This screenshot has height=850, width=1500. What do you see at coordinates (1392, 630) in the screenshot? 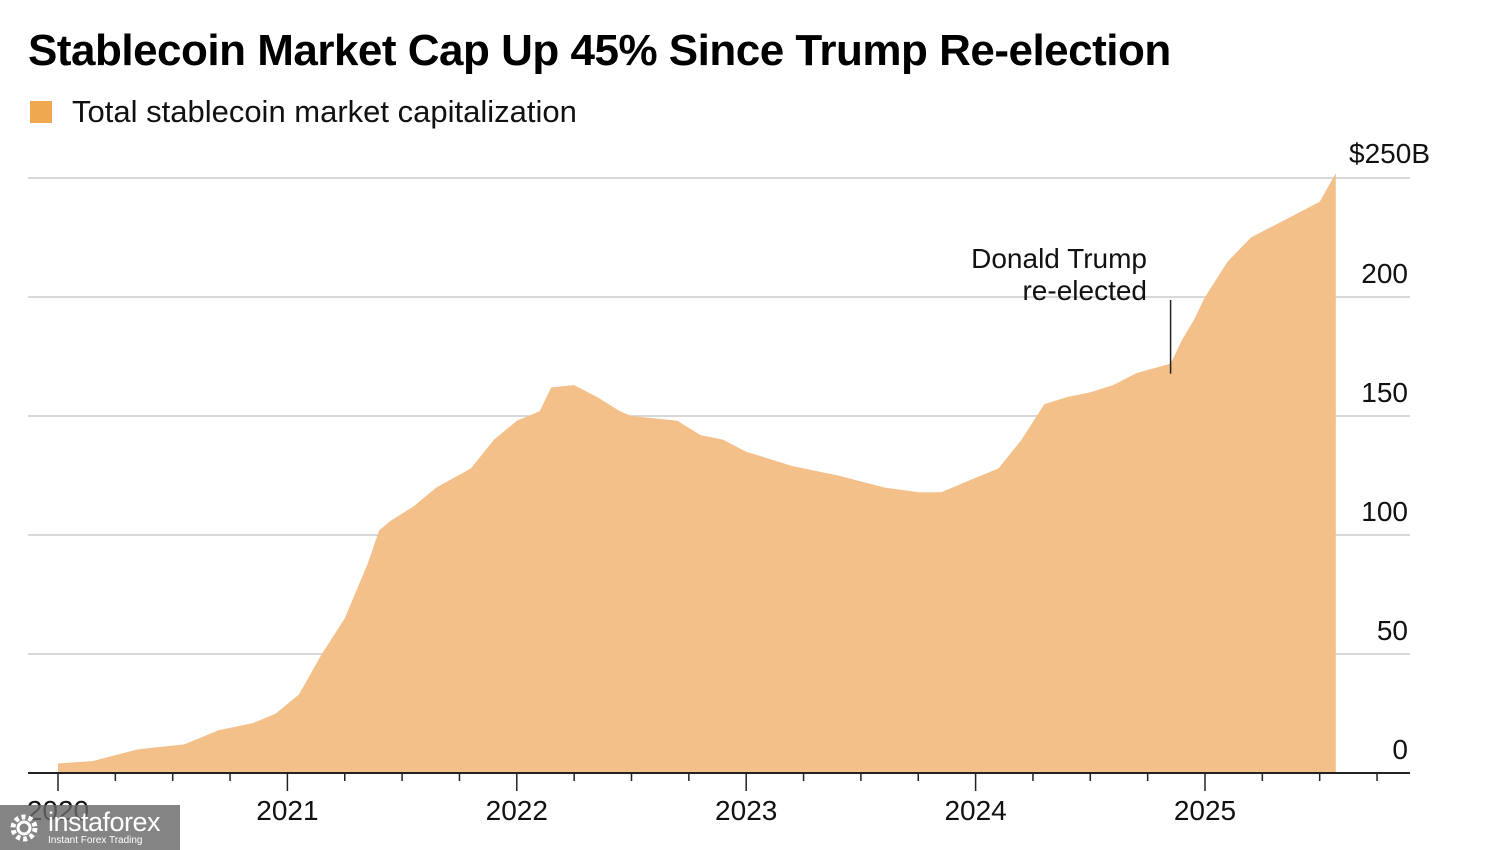
I see `y-tick-label: 50` at bounding box center [1392, 630].